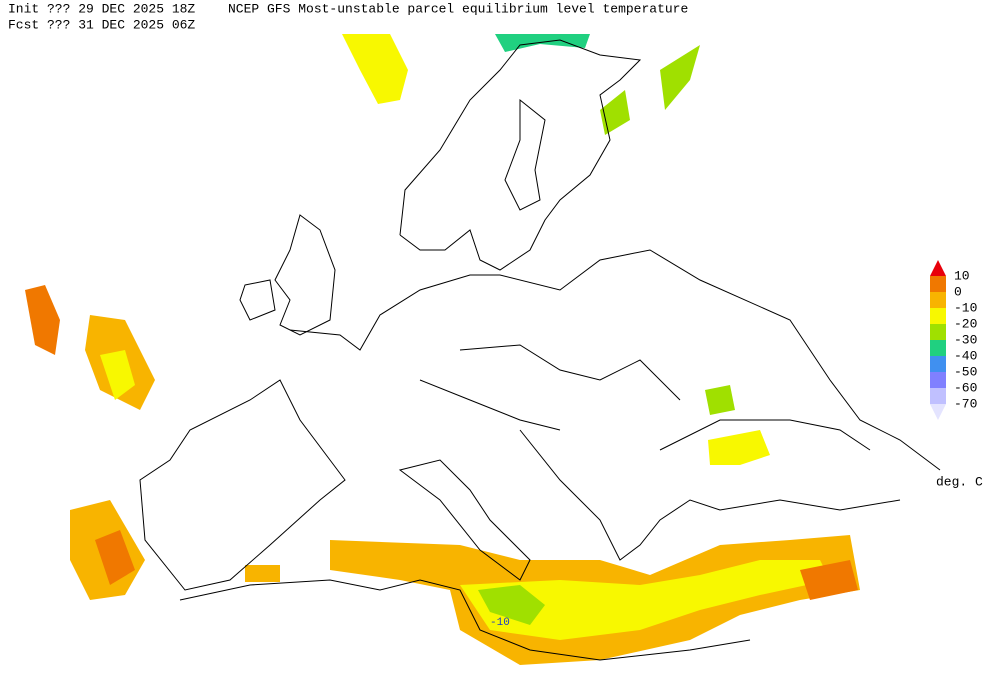 Image resolution: width=1000 pixels, height=680 pixels. Describe the element at coordinates (938, 412) in the screenshot. I see `legend-arrow-bottom` at that location.